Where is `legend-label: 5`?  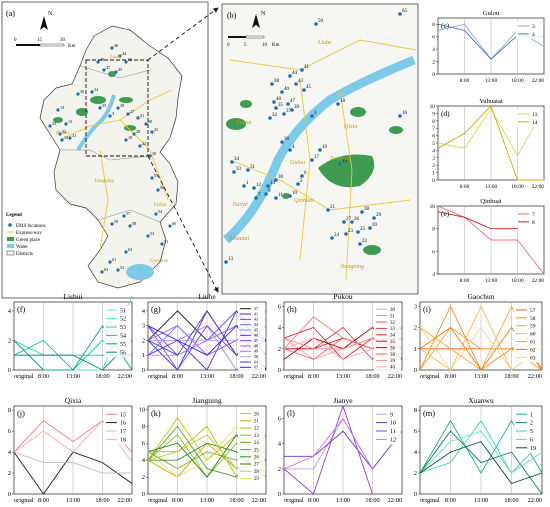
legend-label: 5 is located at coordinates (531, 432).